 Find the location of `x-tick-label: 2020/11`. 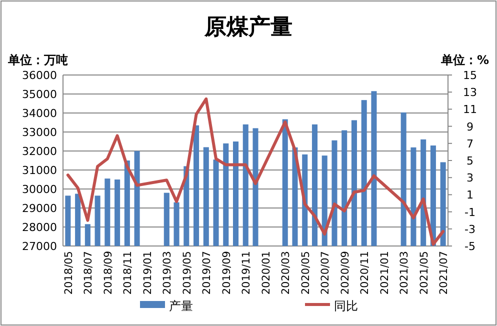

x-tick-label: 2020/11 is located at coordinates (365, 273).